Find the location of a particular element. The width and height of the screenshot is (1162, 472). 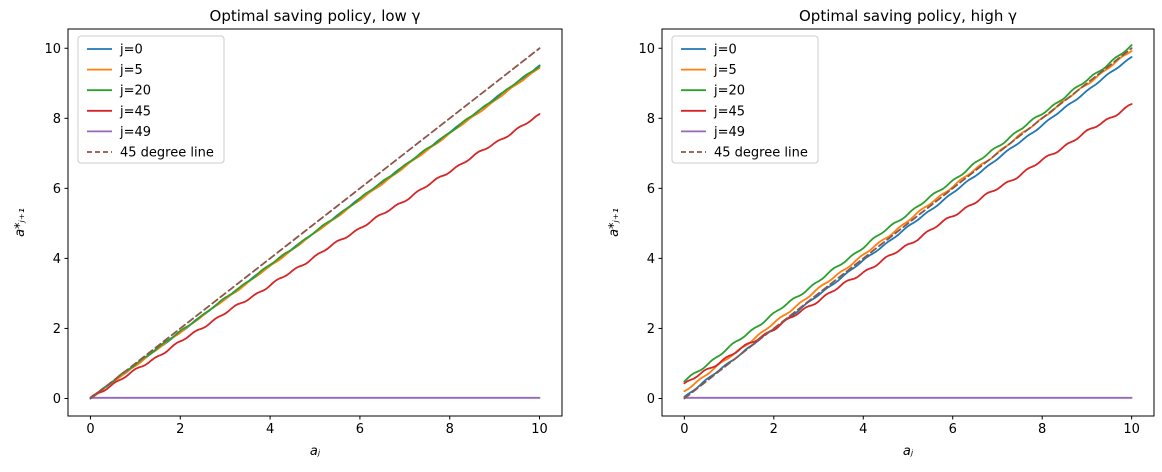

subplot-title: Optimal saving policy, low γ is located at coordinates (315, 16).